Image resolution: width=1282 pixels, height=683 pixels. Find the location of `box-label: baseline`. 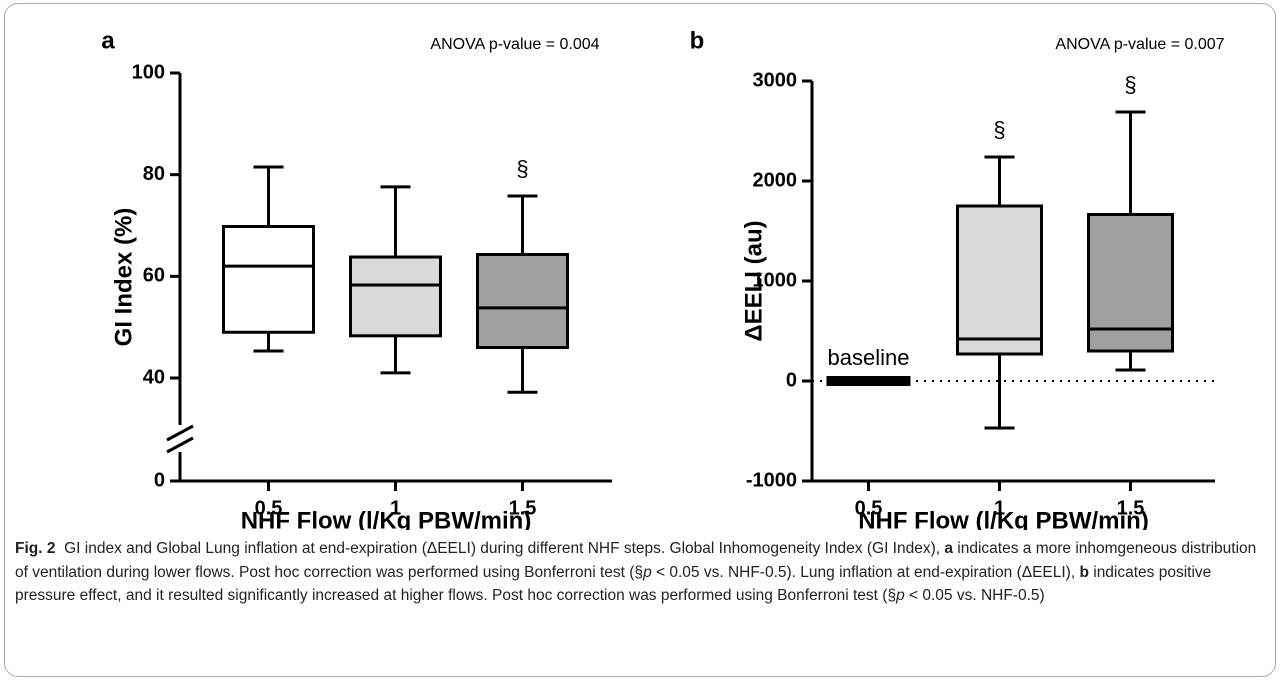

box-label: baseline is located at coordinates (869, 357).